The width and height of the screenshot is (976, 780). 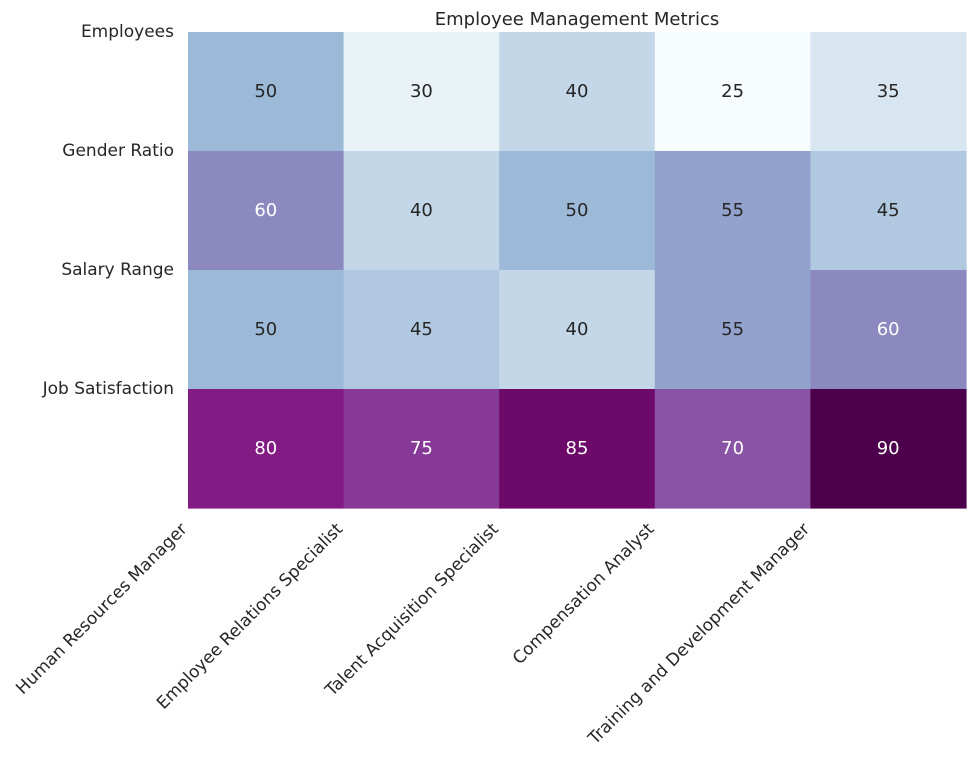 I want to click on cell-value-label: 75, so click(x=421, y=448).